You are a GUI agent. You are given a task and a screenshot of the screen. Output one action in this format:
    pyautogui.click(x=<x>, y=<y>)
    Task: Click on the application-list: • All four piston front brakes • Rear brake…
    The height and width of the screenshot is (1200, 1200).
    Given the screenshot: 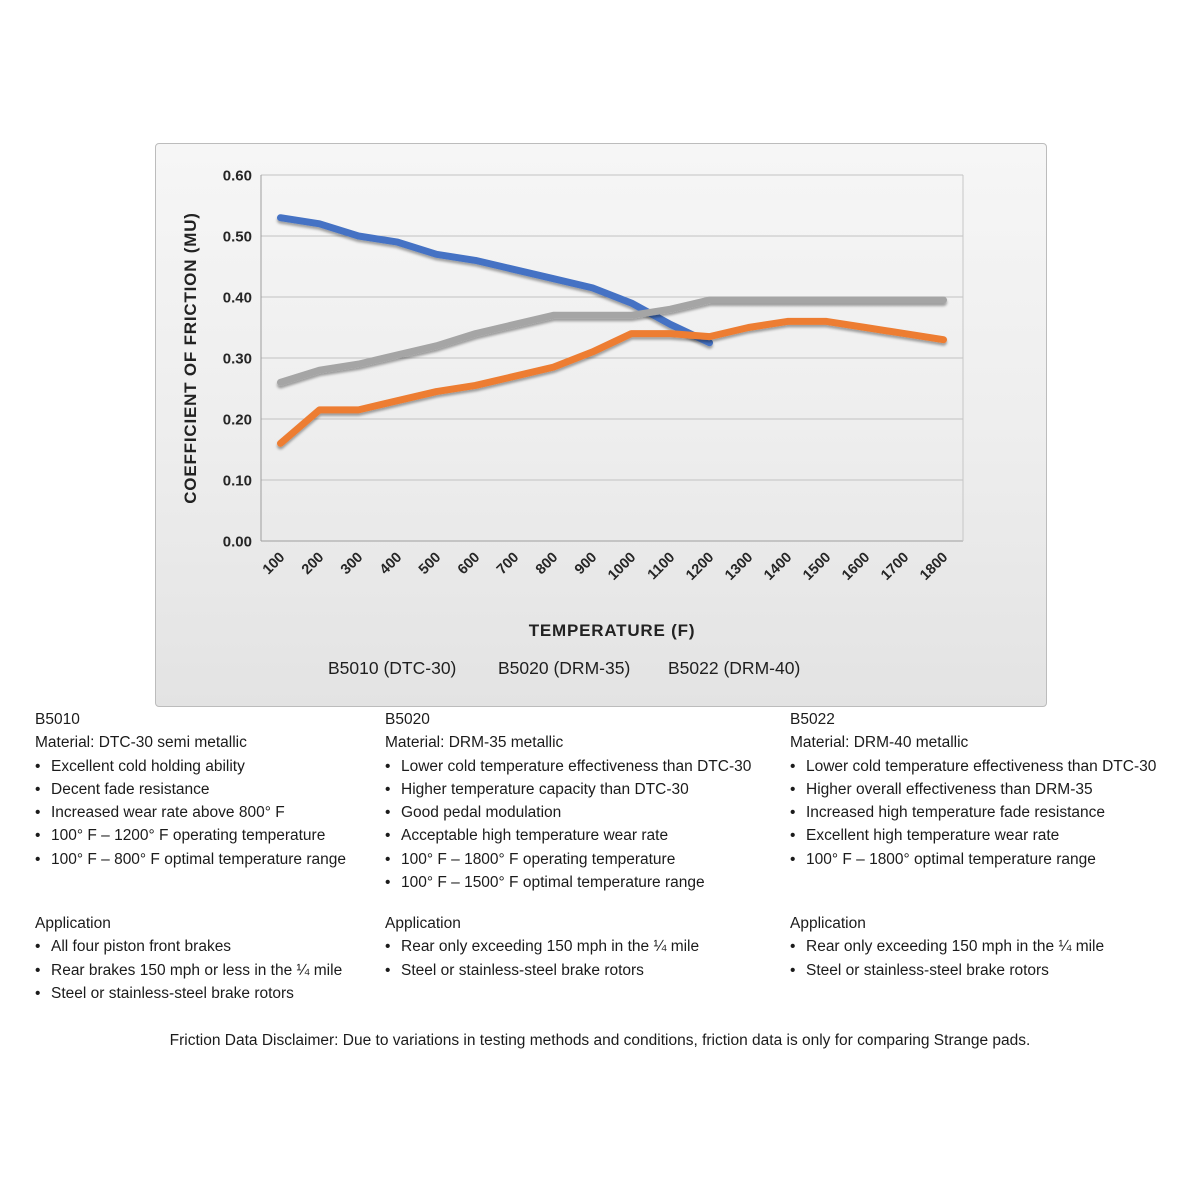 What is the action you would take?
    pyautogui.click(x=188, y=970)
    